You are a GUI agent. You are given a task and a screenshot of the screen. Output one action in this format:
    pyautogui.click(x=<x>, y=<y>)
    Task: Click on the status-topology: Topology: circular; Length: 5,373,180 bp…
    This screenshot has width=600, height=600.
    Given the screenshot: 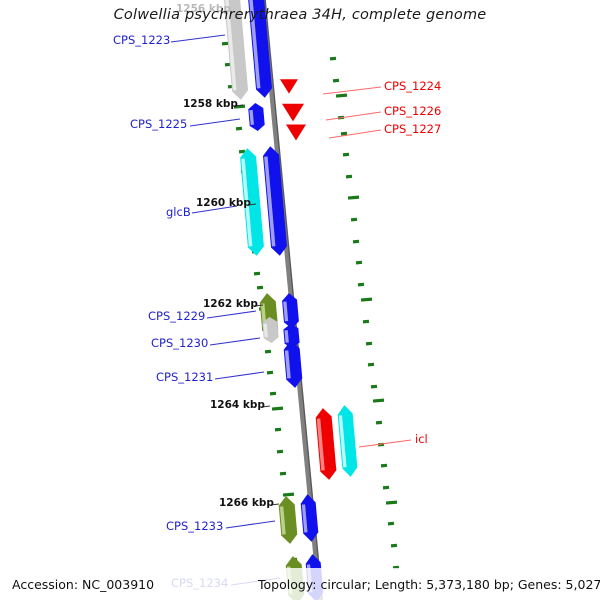 What is the action you would take?
    pyautogui.click(x=429, y=584)
    